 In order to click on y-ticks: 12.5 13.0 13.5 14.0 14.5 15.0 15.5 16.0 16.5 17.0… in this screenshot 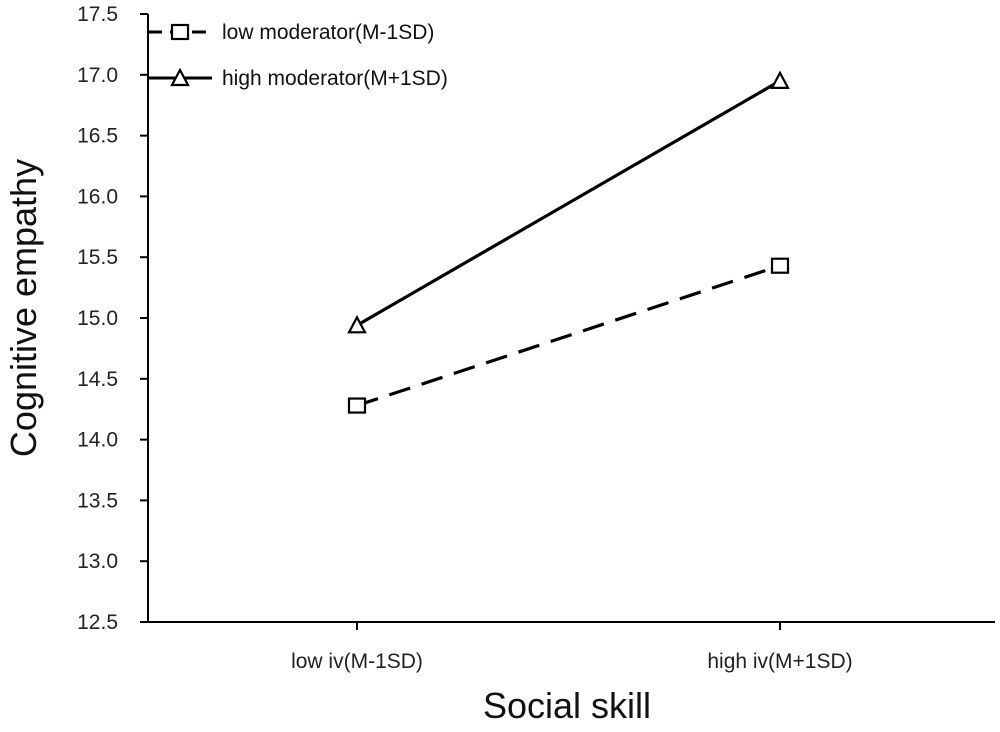, I will do `click(112, 318)`.